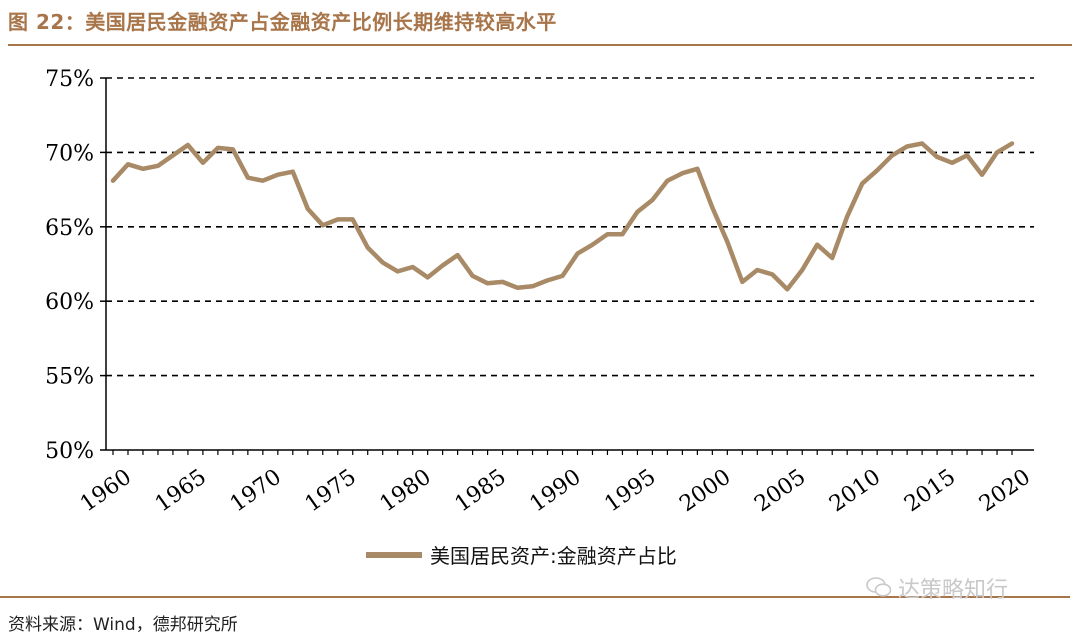 This screenshot has height=639, width=1080. What do you see at coordinates (256, 491) in the screenshot?
I see `x-tick-label: 1970` at bounding box center [256, 491].